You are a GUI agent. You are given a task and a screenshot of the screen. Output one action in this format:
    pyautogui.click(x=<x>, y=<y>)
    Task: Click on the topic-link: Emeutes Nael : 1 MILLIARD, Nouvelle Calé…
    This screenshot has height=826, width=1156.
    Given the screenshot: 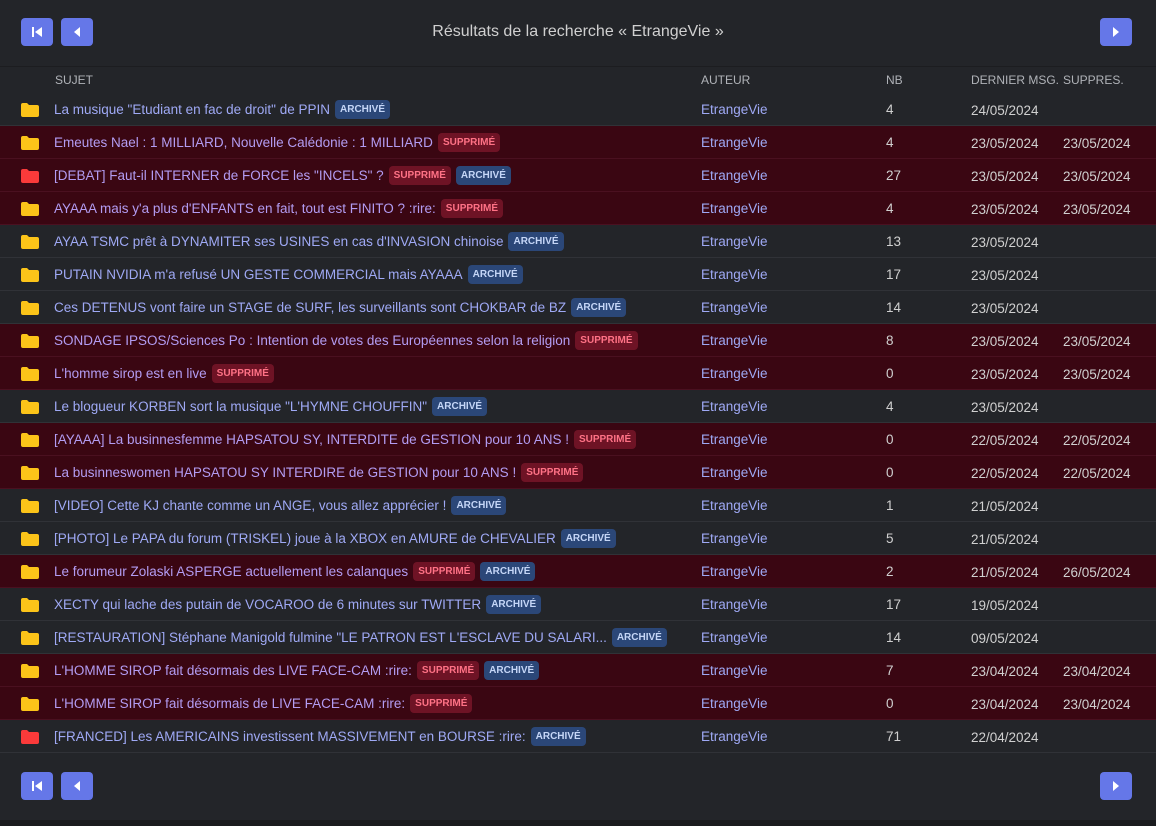 What is the action you would take?
    pyautogui.click(x=243, y=142)
    